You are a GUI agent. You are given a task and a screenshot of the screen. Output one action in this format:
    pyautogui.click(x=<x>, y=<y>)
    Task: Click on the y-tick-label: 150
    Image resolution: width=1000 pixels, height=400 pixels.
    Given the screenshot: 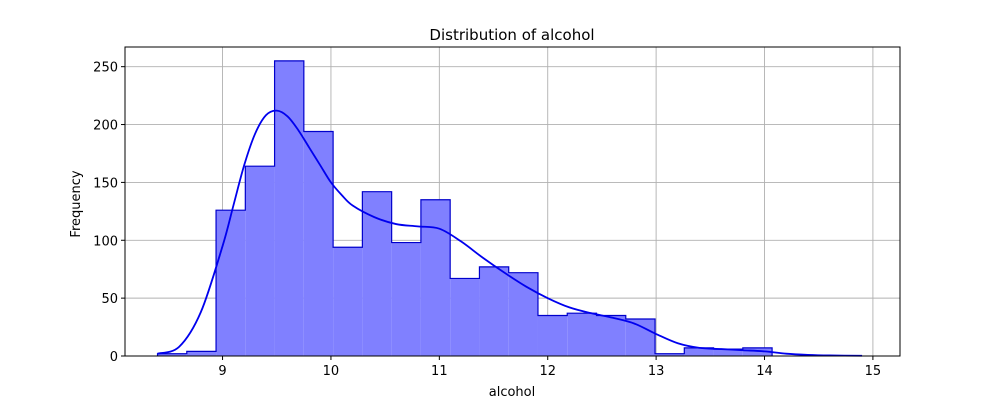 What is the action you would take?
    pyautogui.click(x=105, y=183)
    